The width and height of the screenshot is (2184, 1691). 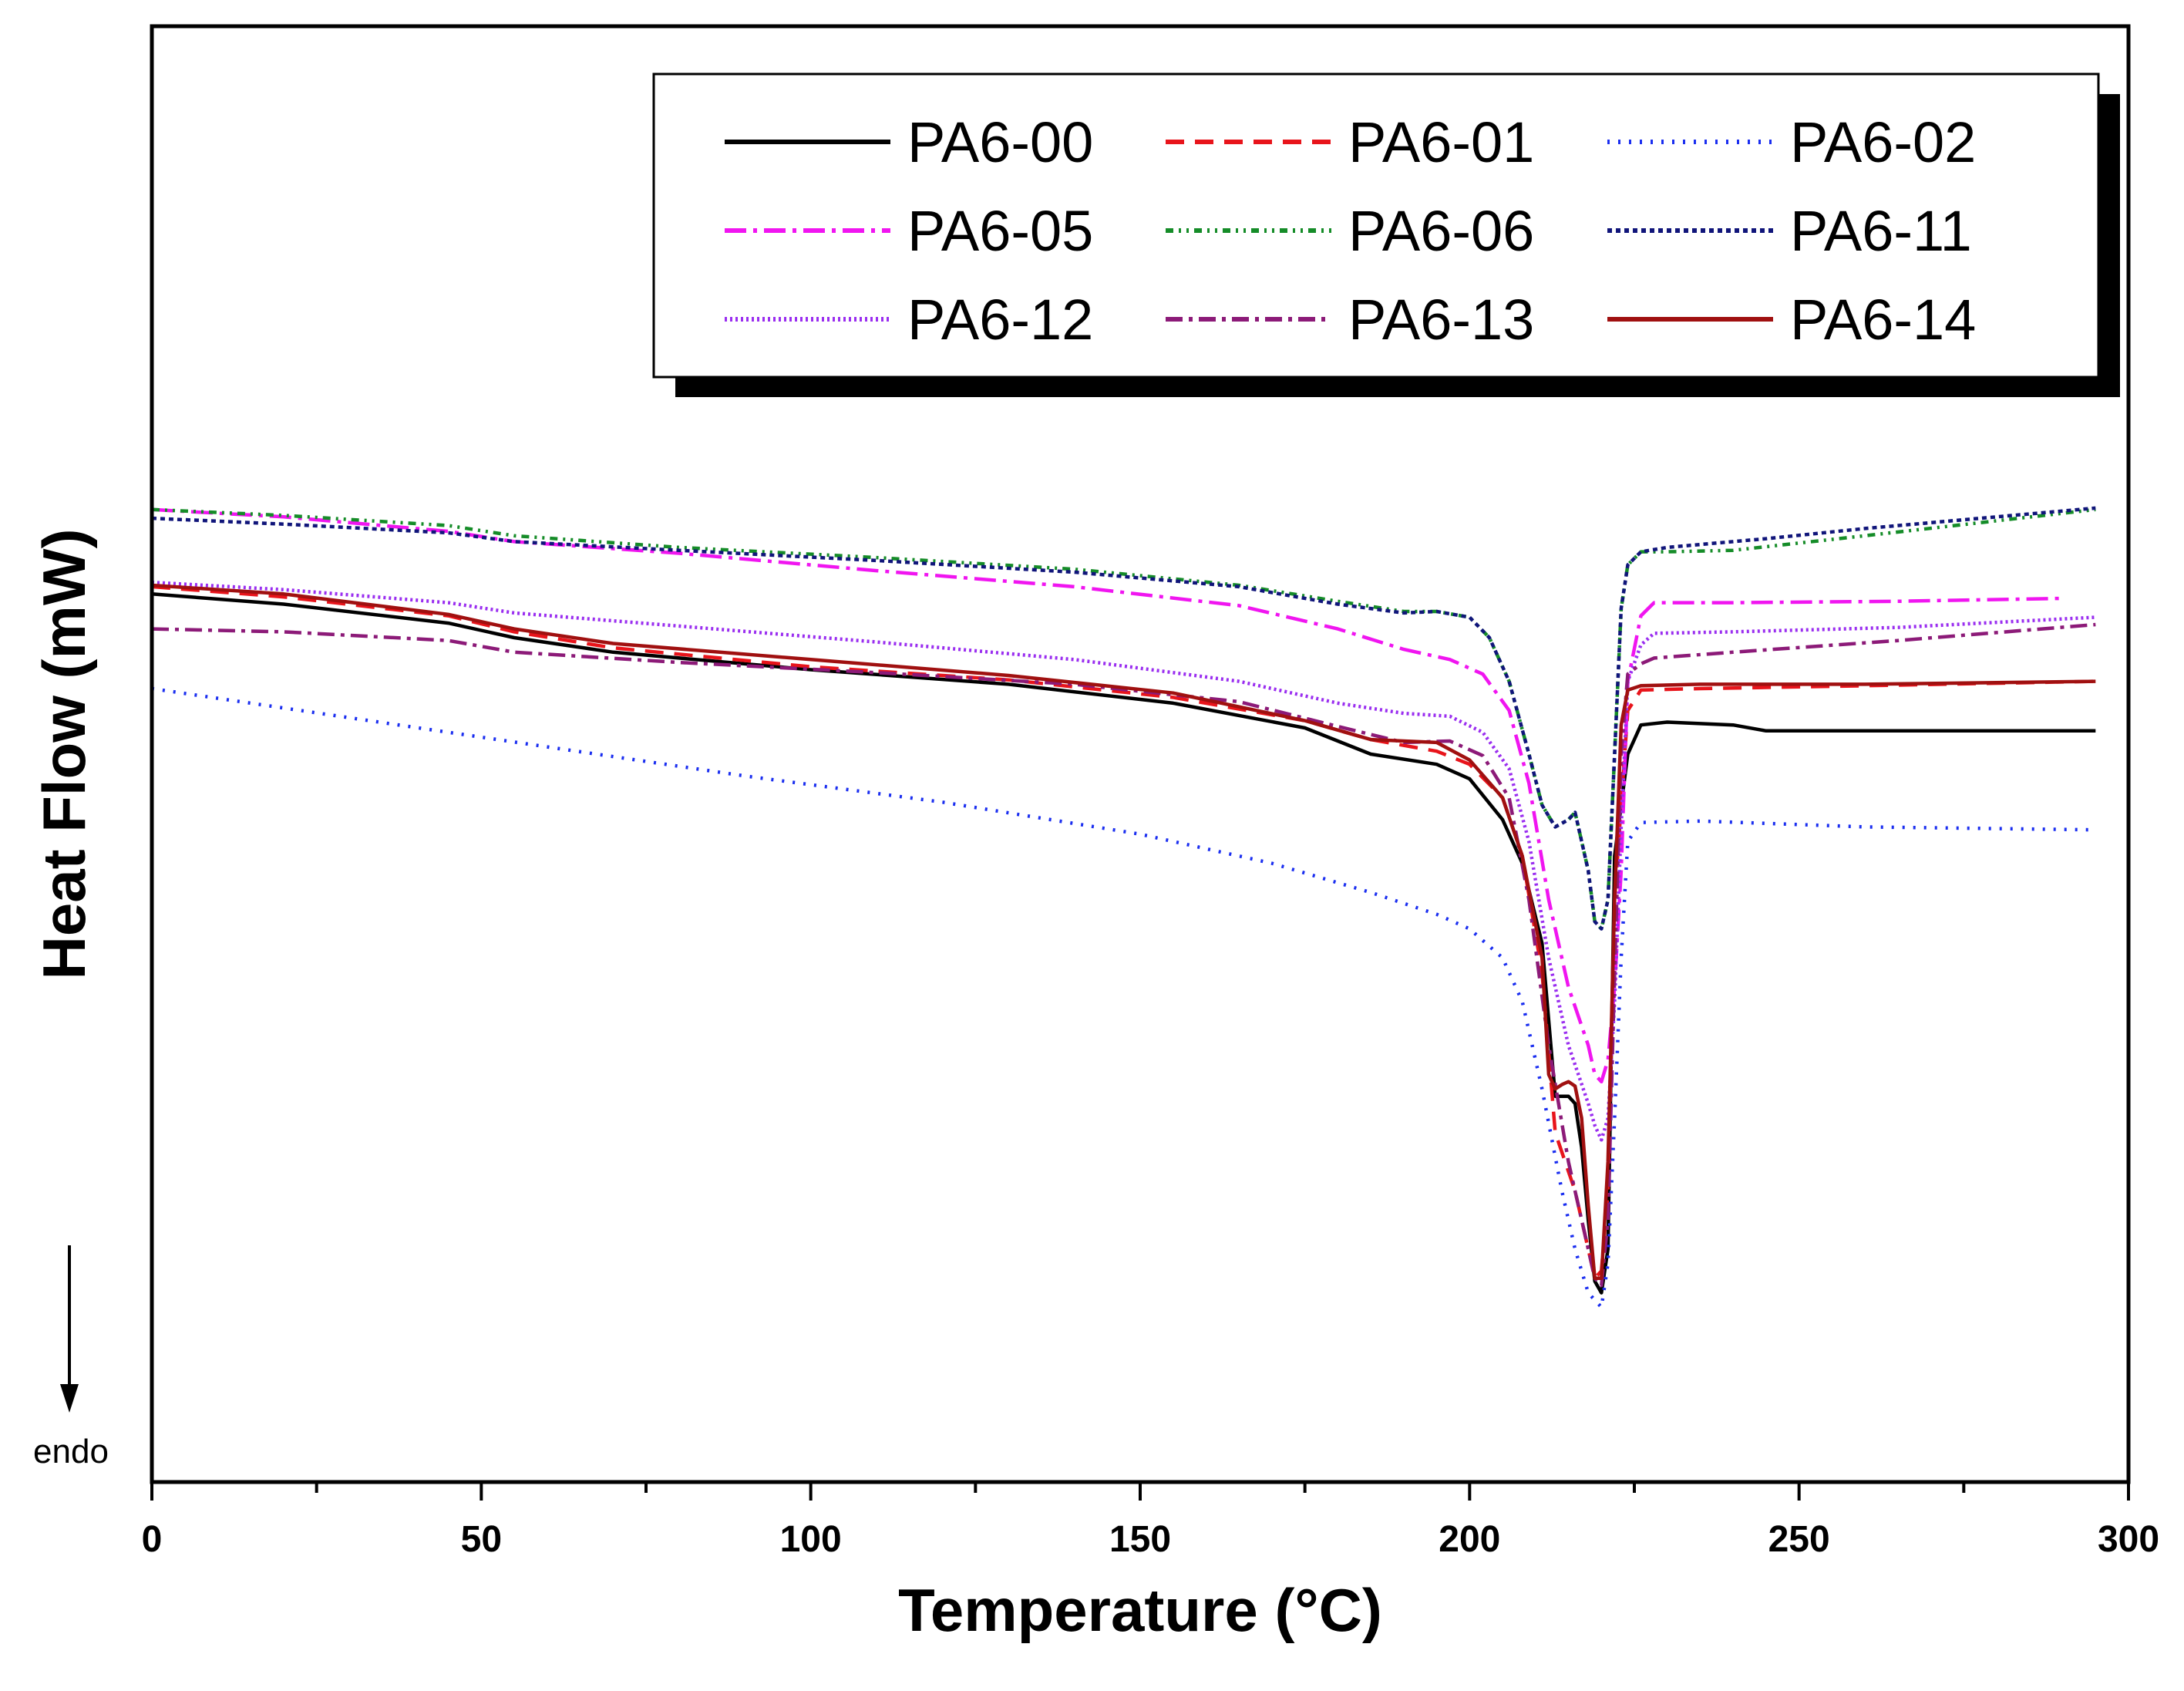 I want to click on x-tick-label-250: 250, so click(x=1799, y=1539).